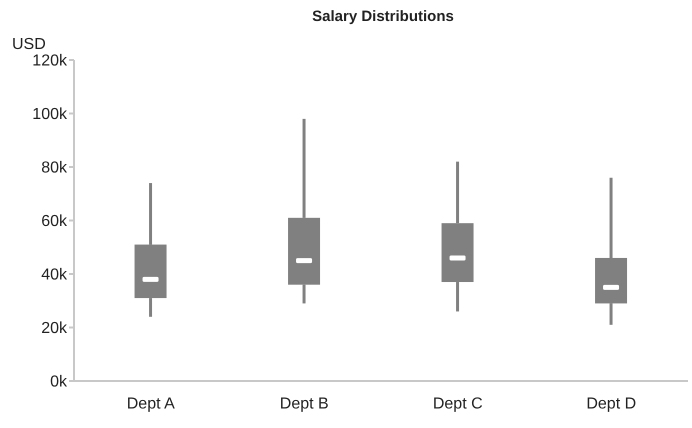 This screenshot has width=692, height=428. What do you see at coordinates (59, 382) in the screenshot?
I see `y-tick-label: 0k` at bounding box center [59, 382].